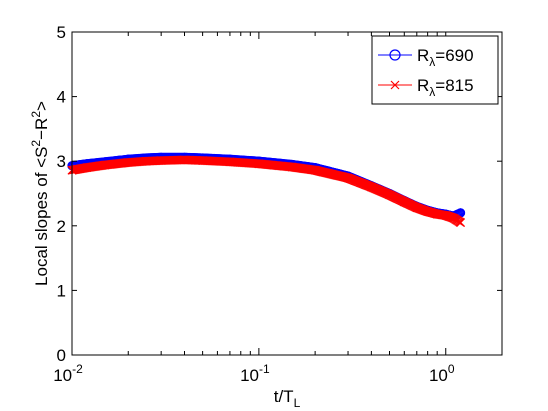  I want to click on x-tick-label: 10⁰, so click(442, 373).